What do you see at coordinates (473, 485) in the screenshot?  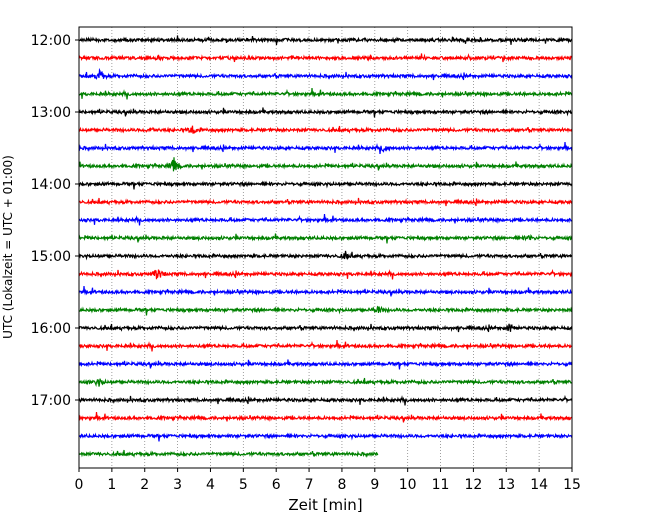 I see `x-tick-label: 12` at bounding box center [473, 485].